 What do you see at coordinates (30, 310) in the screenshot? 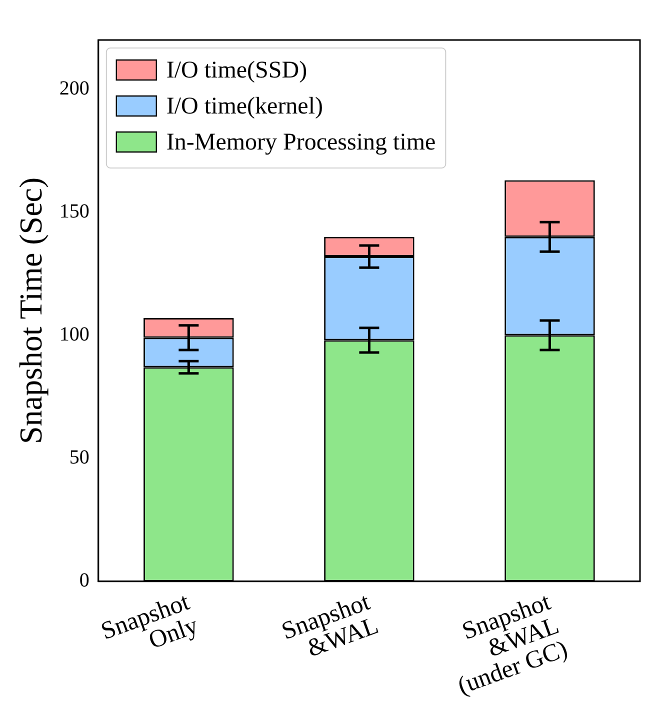
I see `y-axis-title: Snapshot Time (Sec)` at bounding box center [30, 310].